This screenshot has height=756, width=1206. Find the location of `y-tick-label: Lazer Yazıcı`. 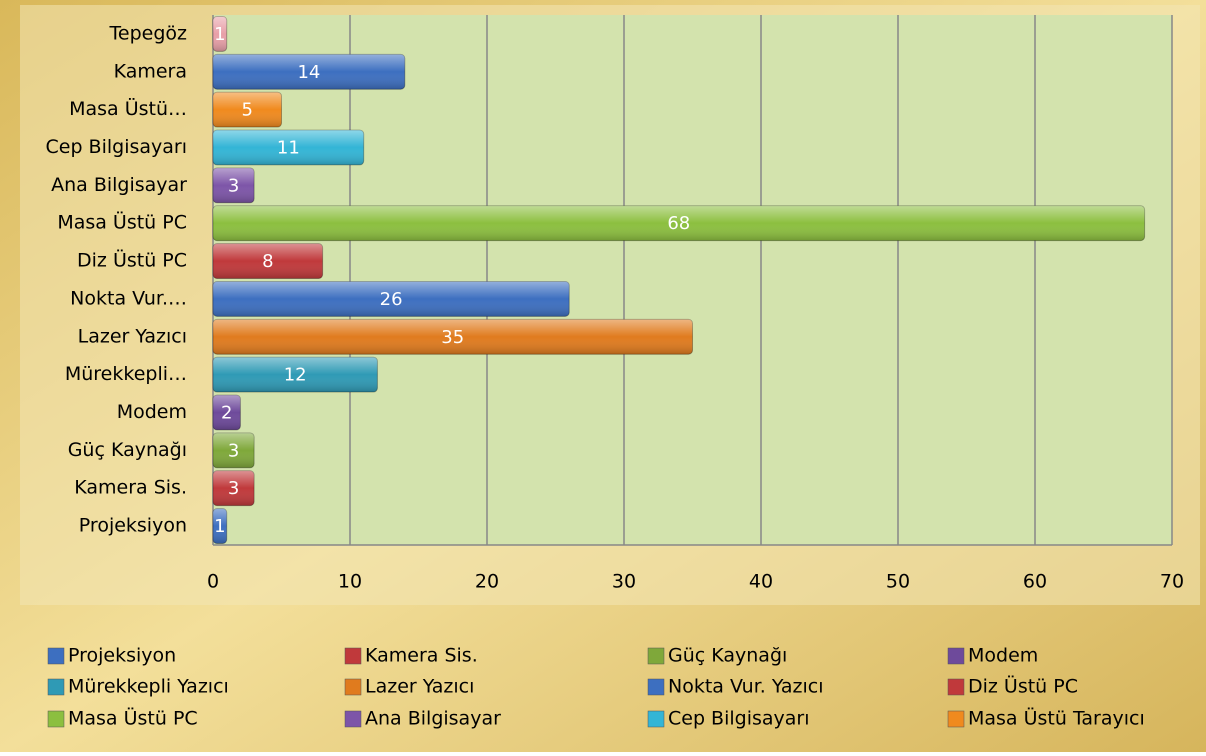

y-tick-label: Lazer Yazıcı is located at coordinates (132, 336).